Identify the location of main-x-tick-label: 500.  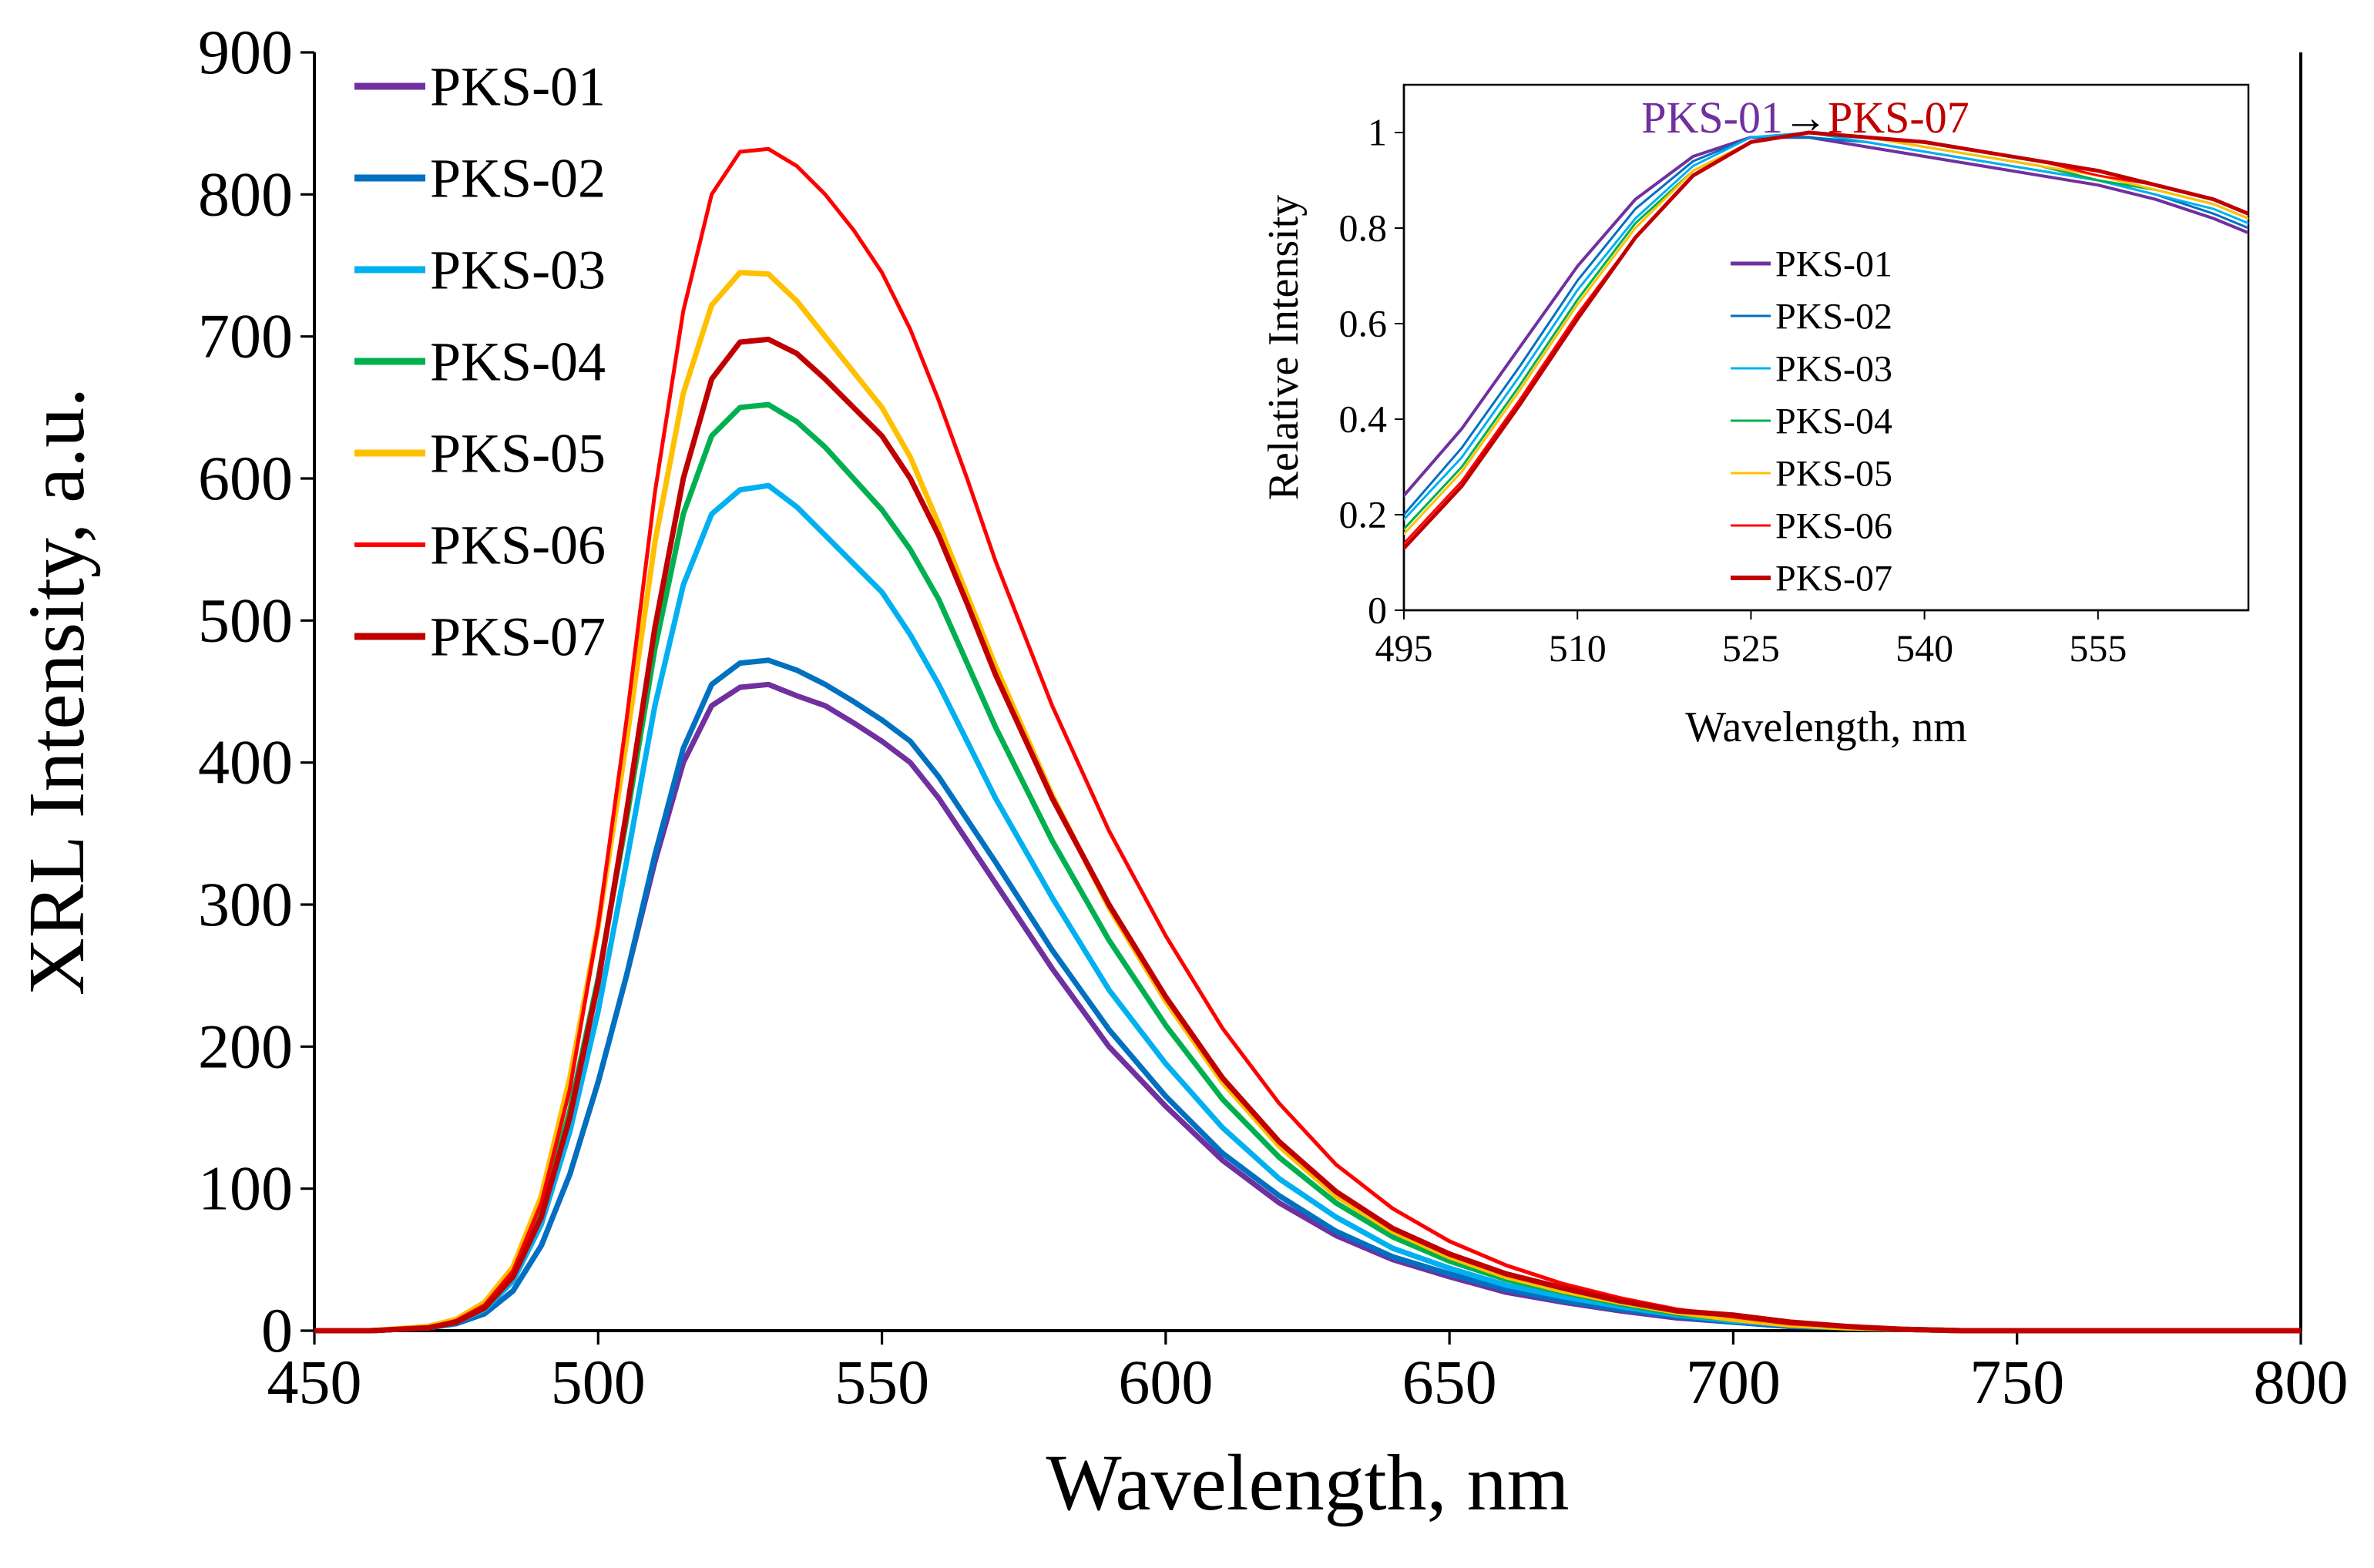
(598, 1382).